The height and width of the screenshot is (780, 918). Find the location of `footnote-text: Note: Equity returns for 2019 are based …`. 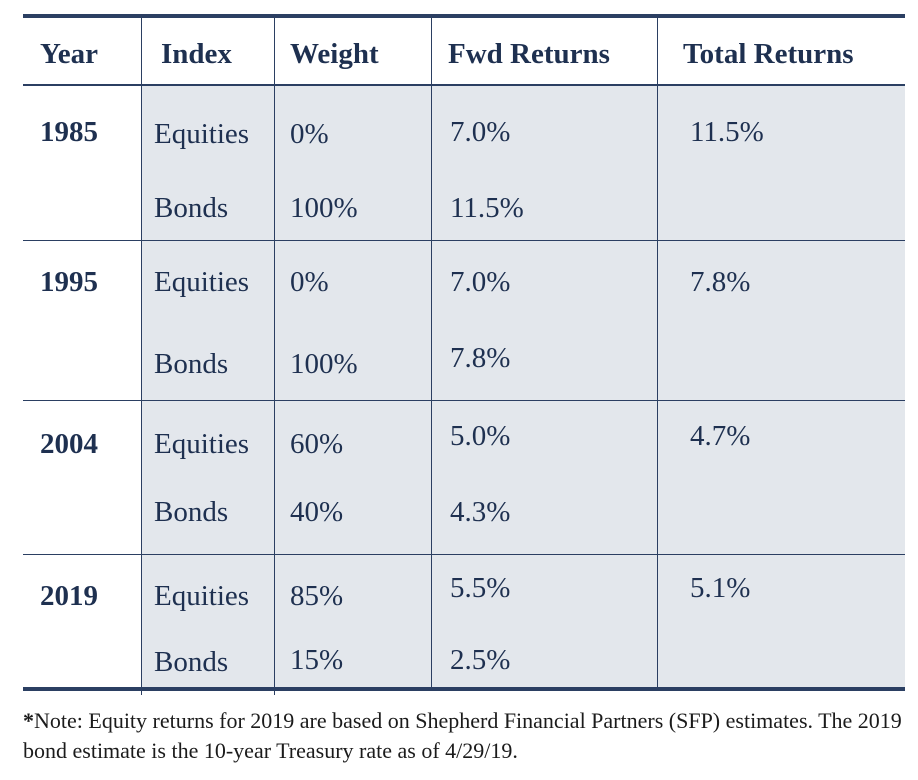

footnote-text: Note: Equity returns for 2019 are based … is located at coordinates (462, 735).